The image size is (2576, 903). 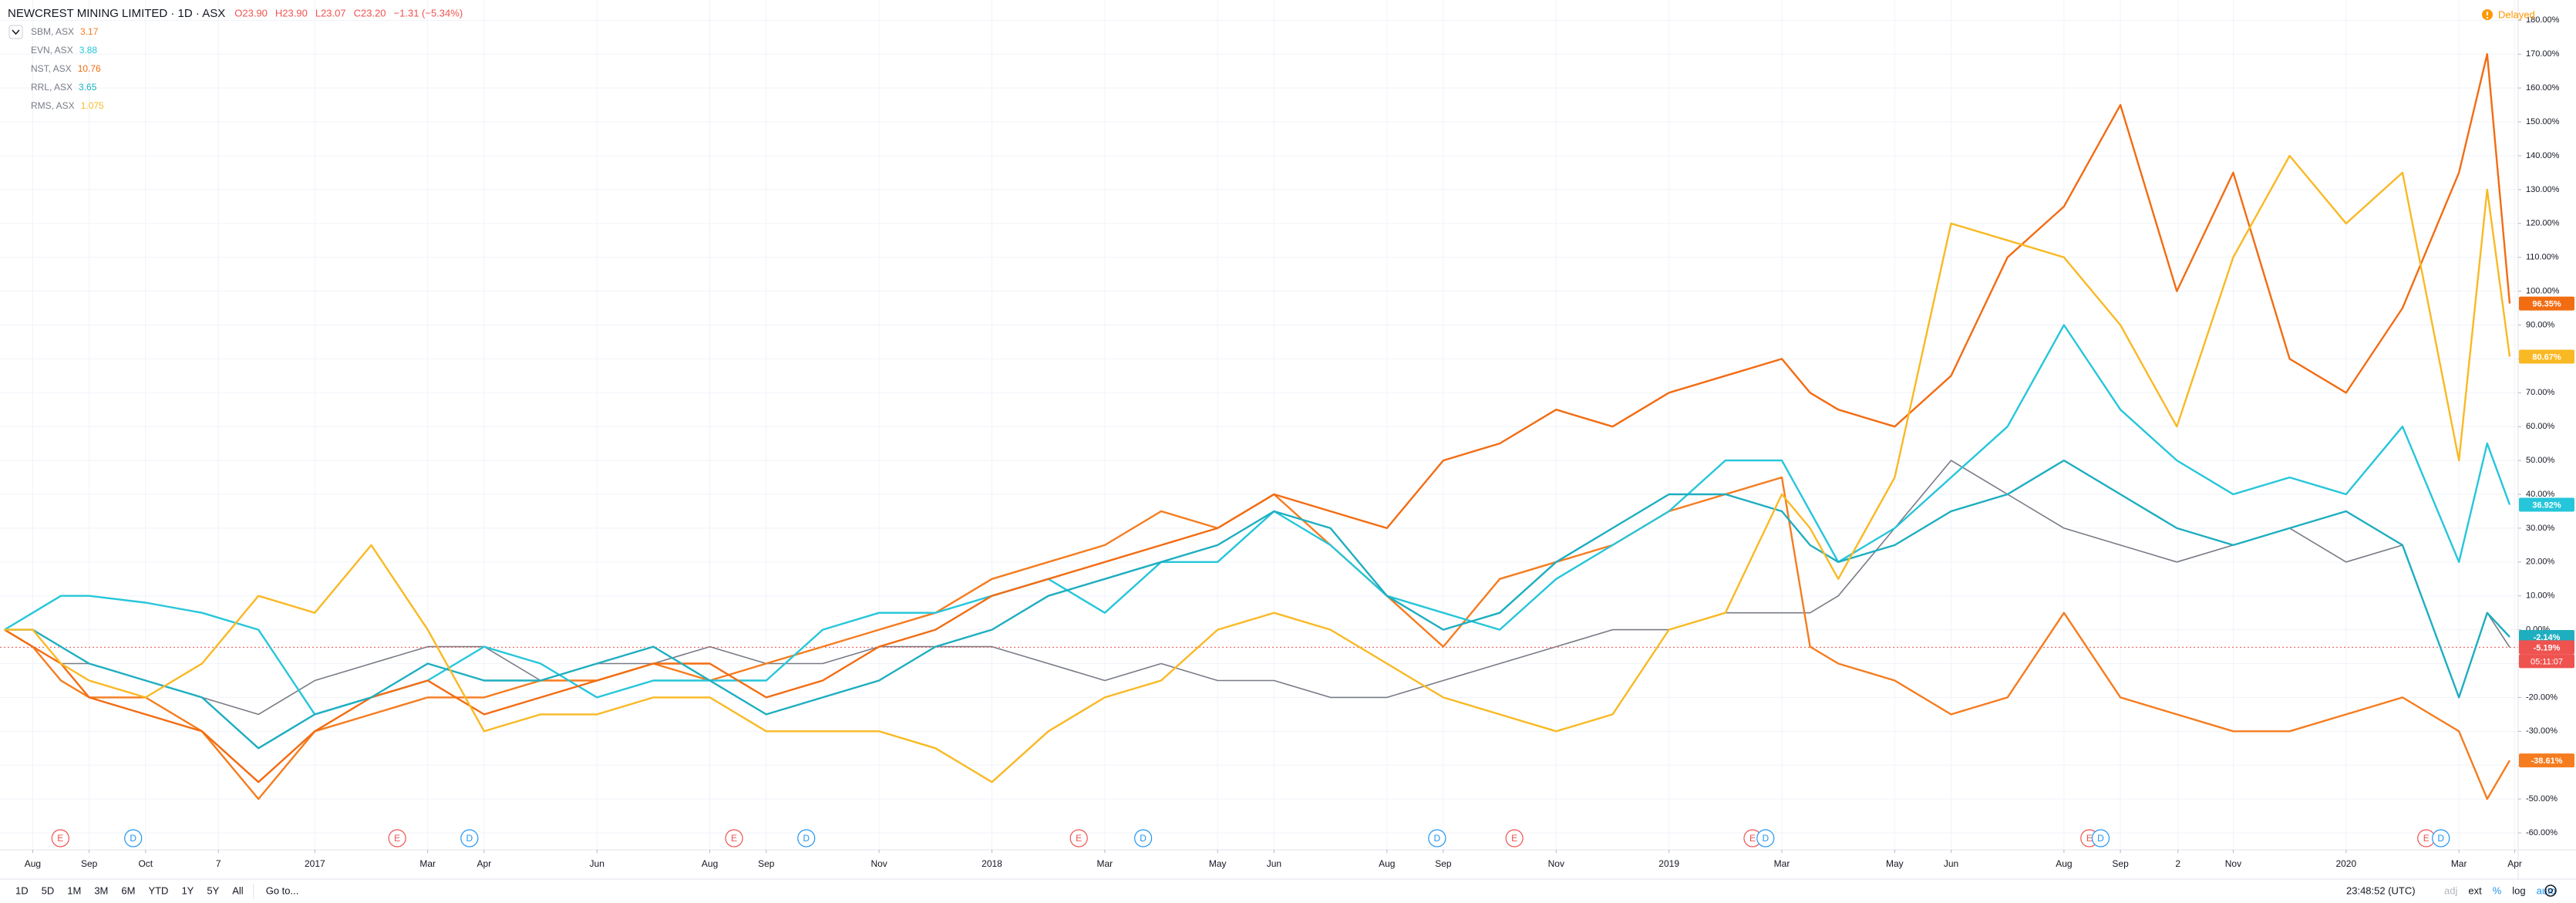 I want to click on scale-option: auto, so click(x=2546, y=890).